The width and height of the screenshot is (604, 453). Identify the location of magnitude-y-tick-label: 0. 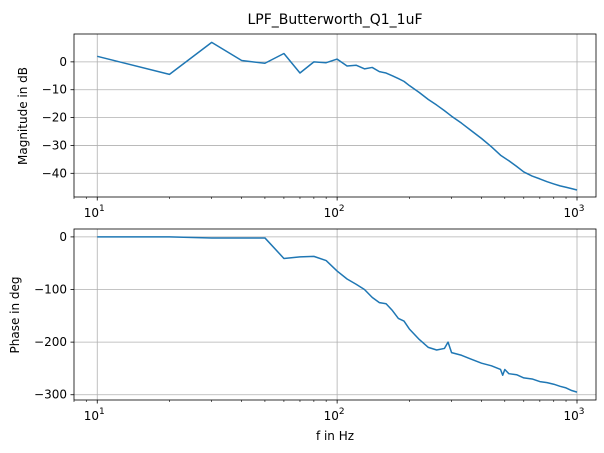
(63, 62).